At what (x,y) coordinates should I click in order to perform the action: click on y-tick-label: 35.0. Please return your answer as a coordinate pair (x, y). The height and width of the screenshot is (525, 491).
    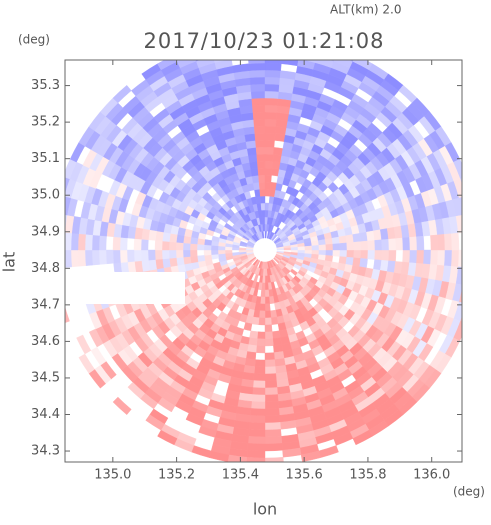
    Looking at the image, I should click on (45, 195).